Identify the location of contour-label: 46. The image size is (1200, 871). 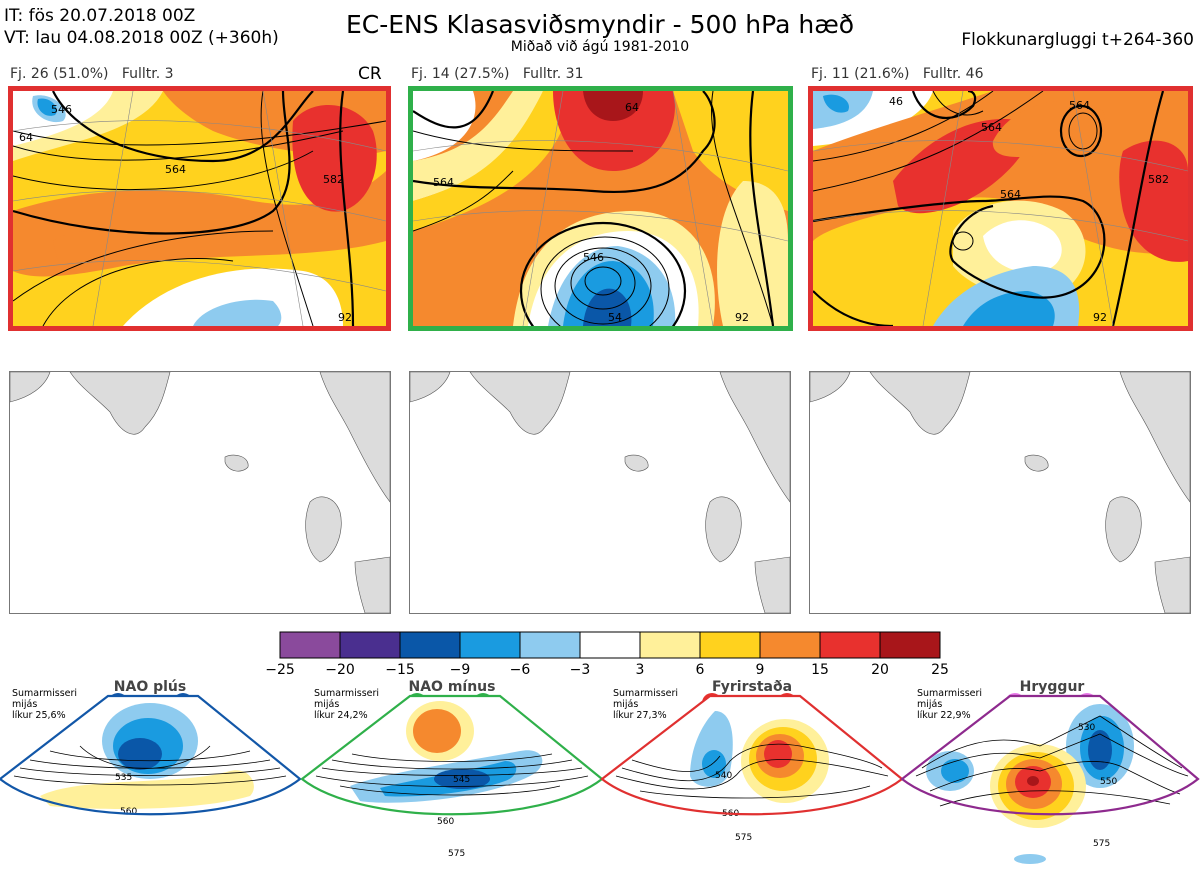
(896, 101).